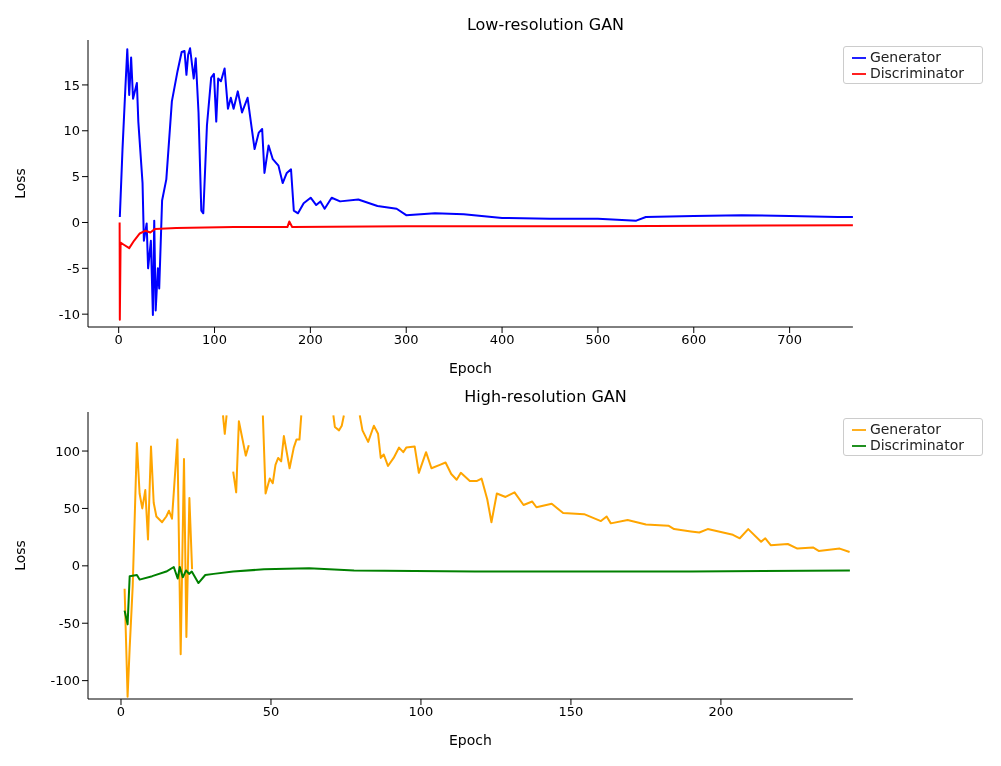 The height and width of the screenshot is (766, 1001). What do you see at coordinates (598, 340) in the screenshot?
I see `x-tick-label: 500` at bounding box center [598, 340].